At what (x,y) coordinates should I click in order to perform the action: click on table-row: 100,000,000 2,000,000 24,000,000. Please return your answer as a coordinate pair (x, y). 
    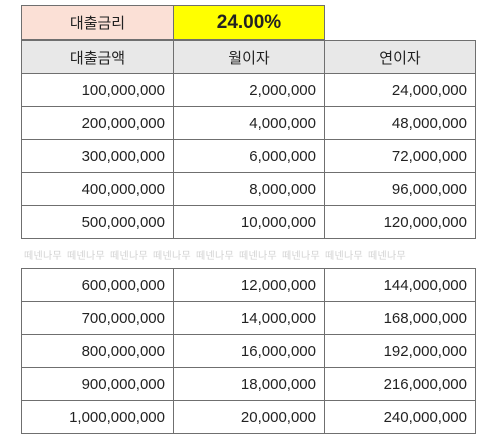
    Looking at the image, I should click on (248, 90).